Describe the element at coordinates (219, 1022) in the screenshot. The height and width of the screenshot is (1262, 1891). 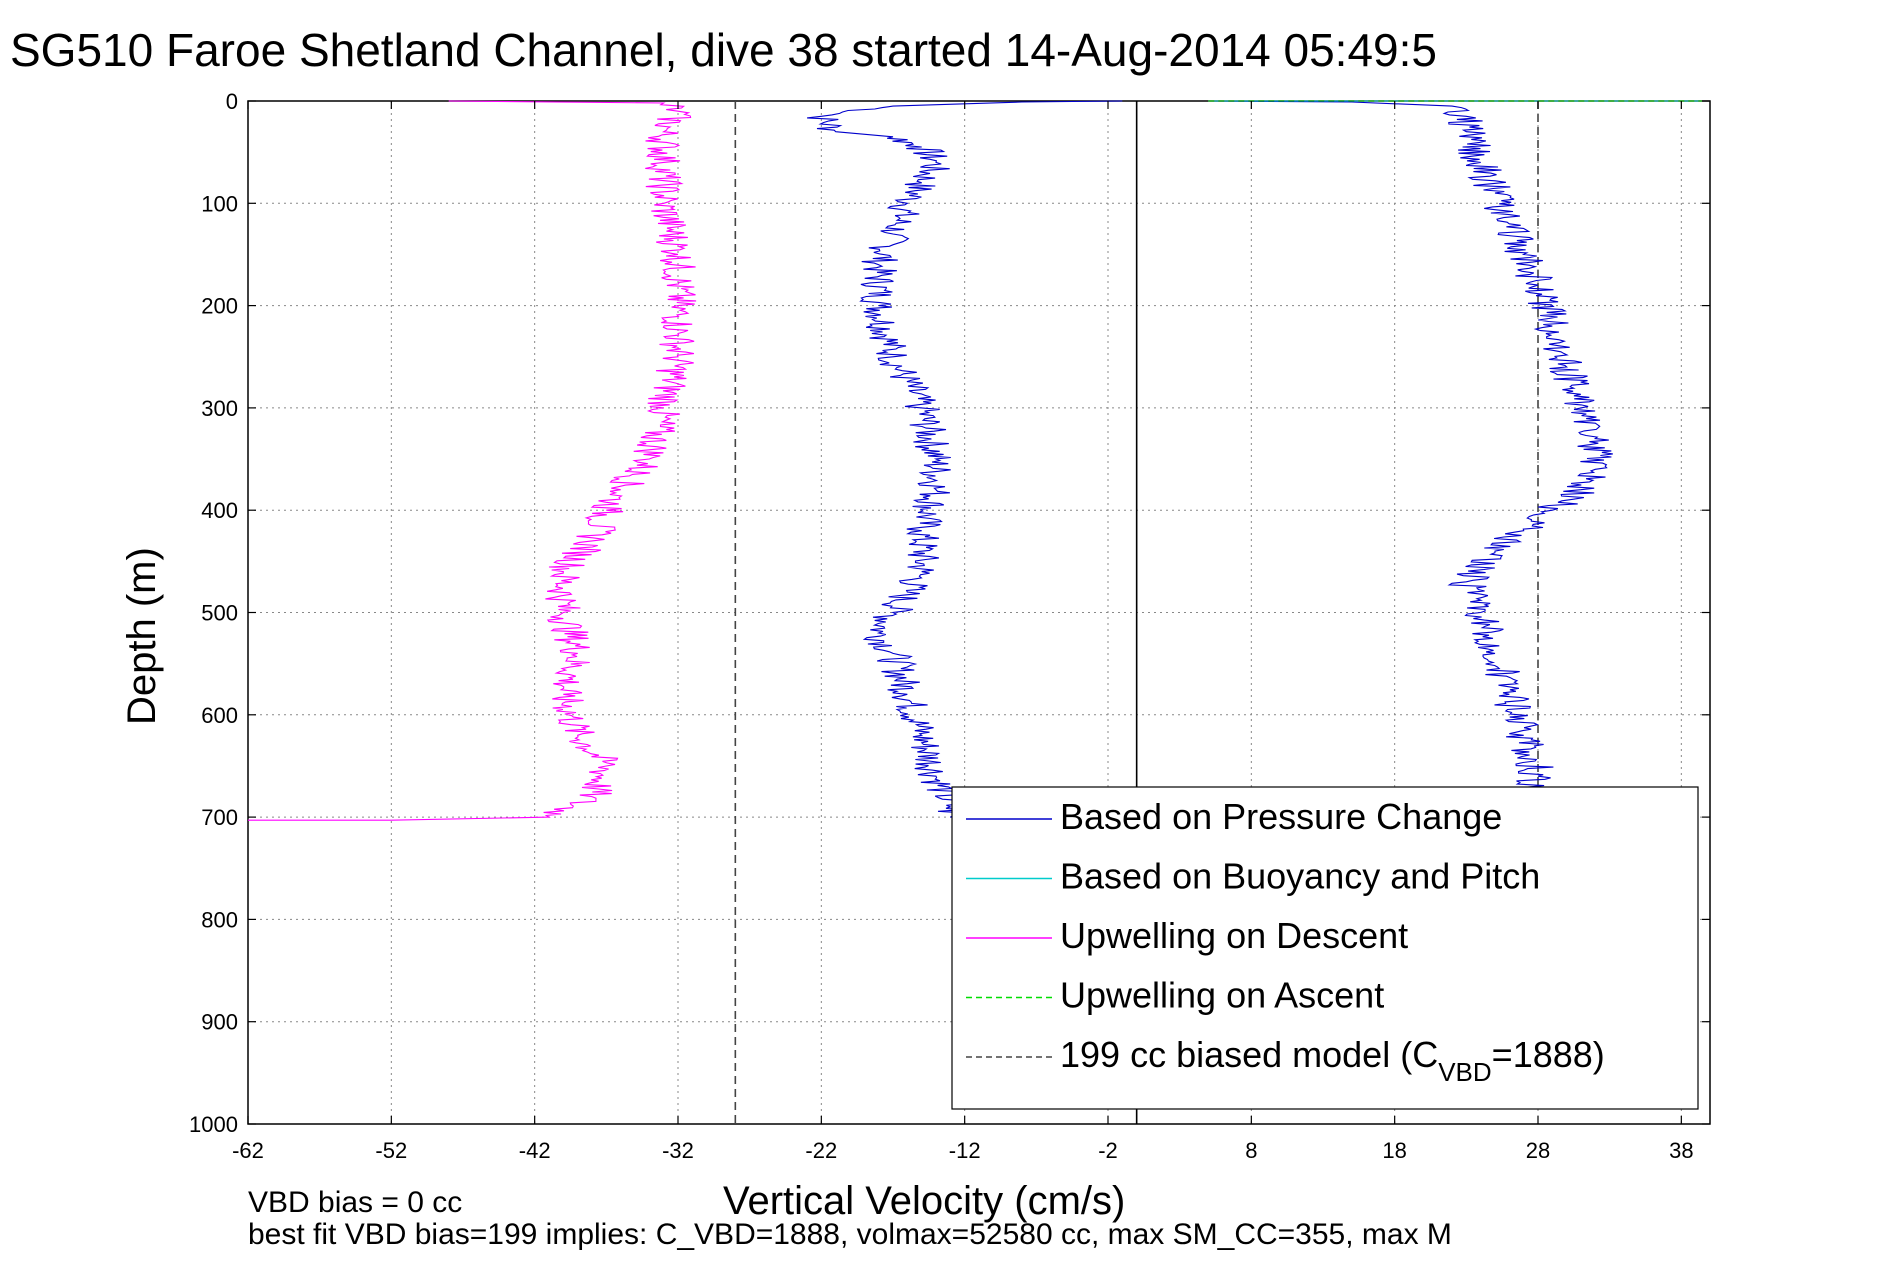
I see `y-tick-label: 900` at that location.